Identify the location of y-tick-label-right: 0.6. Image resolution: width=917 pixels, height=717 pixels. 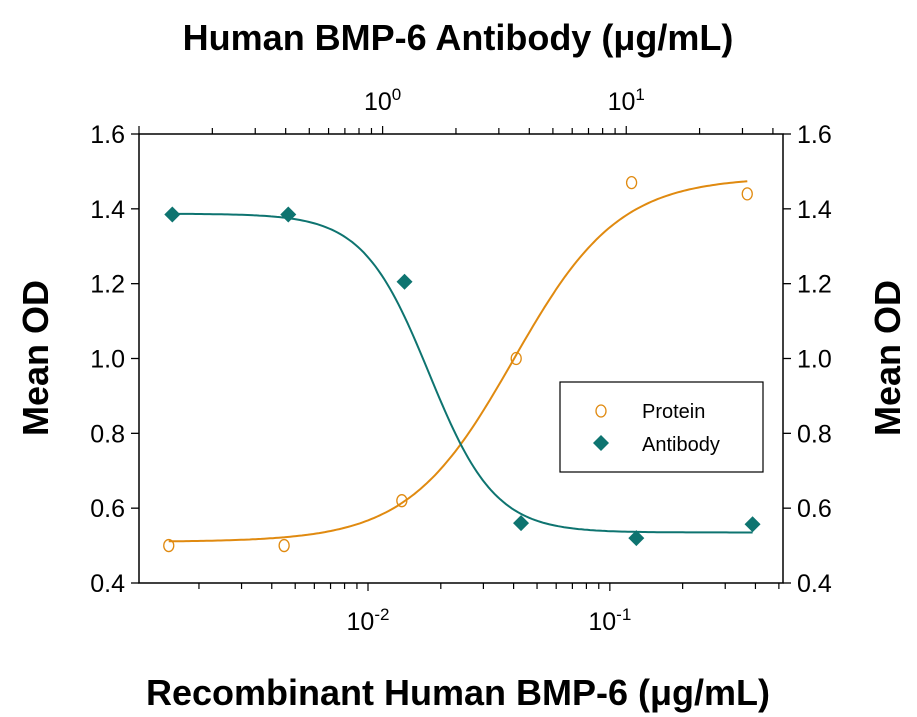
(814, 509).